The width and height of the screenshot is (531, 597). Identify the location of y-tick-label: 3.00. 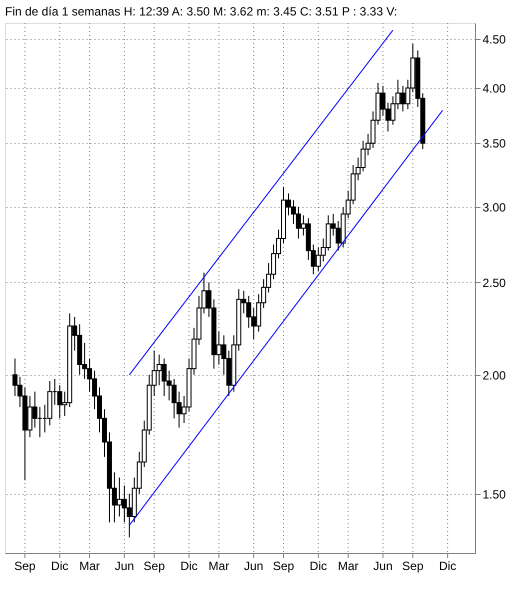
(494, 207).